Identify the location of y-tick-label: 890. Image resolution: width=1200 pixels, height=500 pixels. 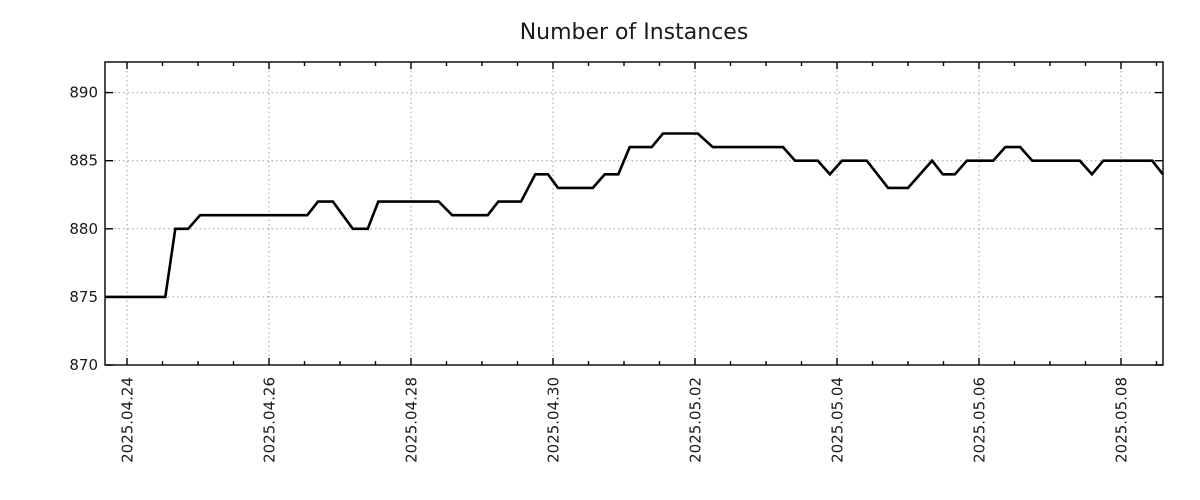
(83, 93).